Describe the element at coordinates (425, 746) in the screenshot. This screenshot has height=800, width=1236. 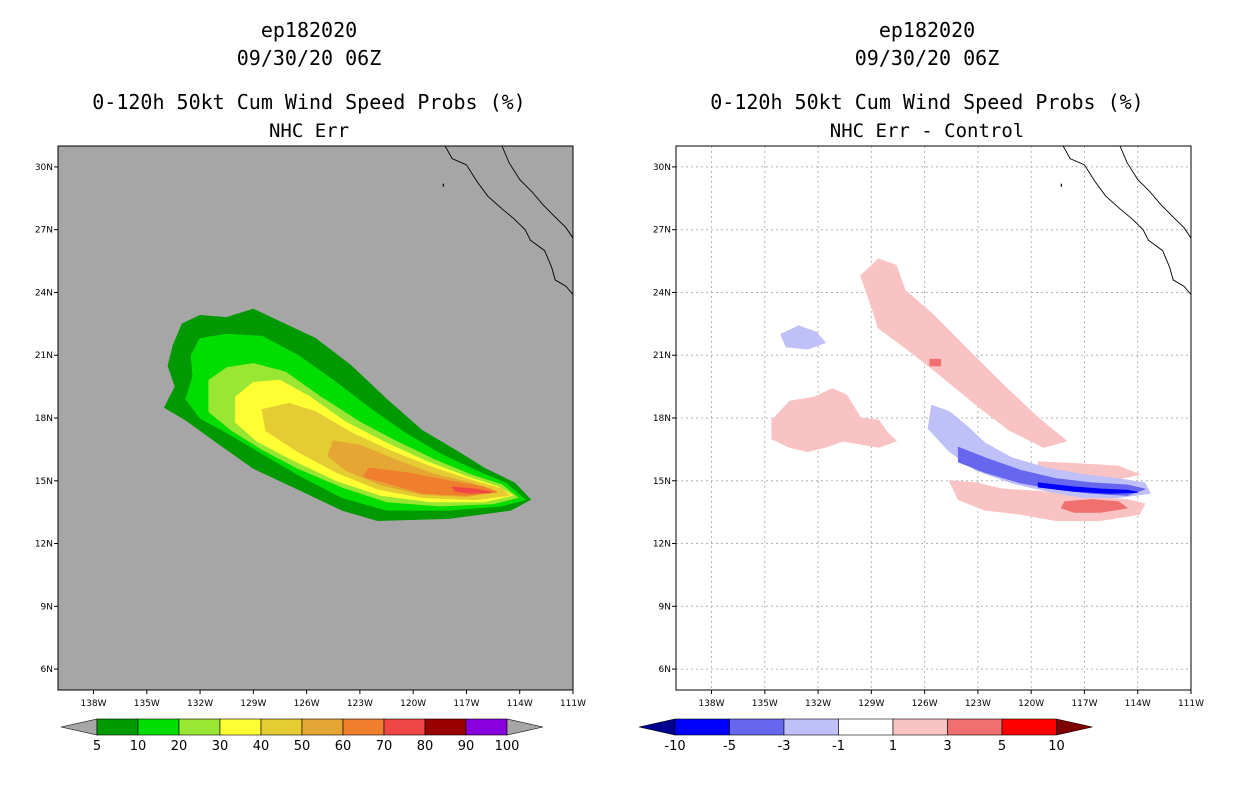
I see `colorbar-label: 80` at that location.